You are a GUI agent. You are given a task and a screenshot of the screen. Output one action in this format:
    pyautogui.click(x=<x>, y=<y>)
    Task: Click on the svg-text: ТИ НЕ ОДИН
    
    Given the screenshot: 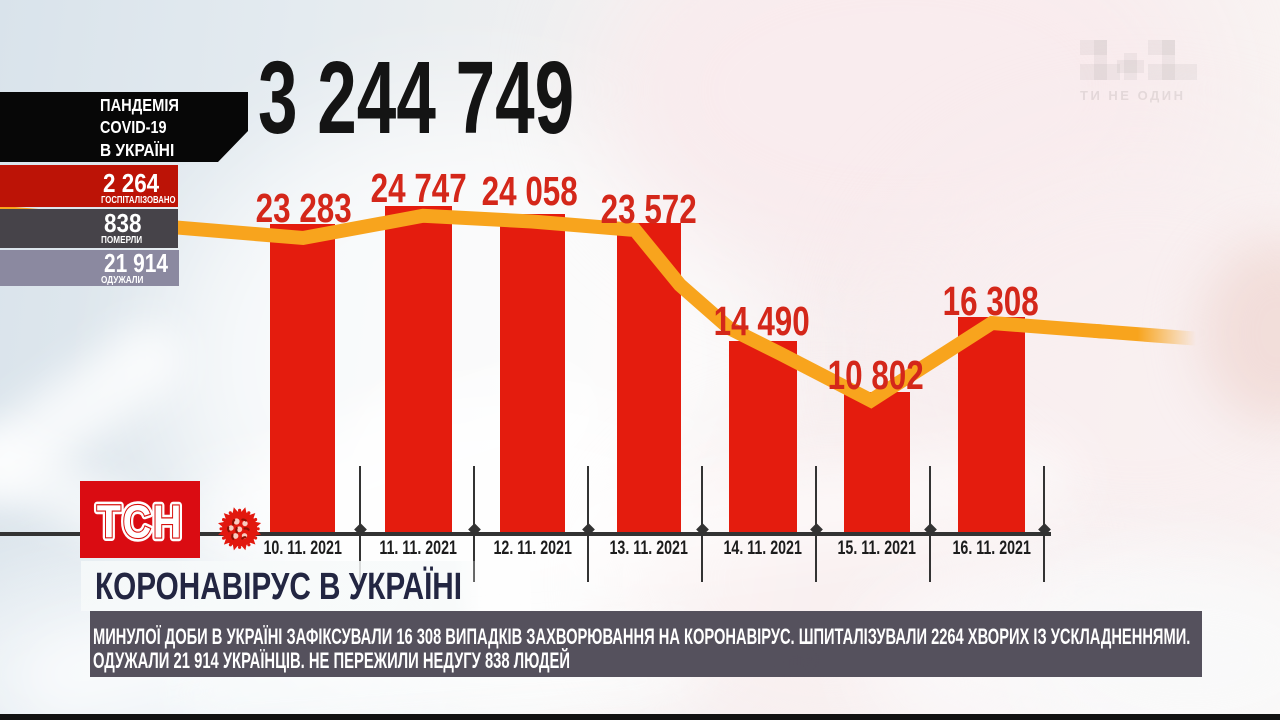 What is the action you would take?
    pyautogui.click(x=1133, y=95)
    